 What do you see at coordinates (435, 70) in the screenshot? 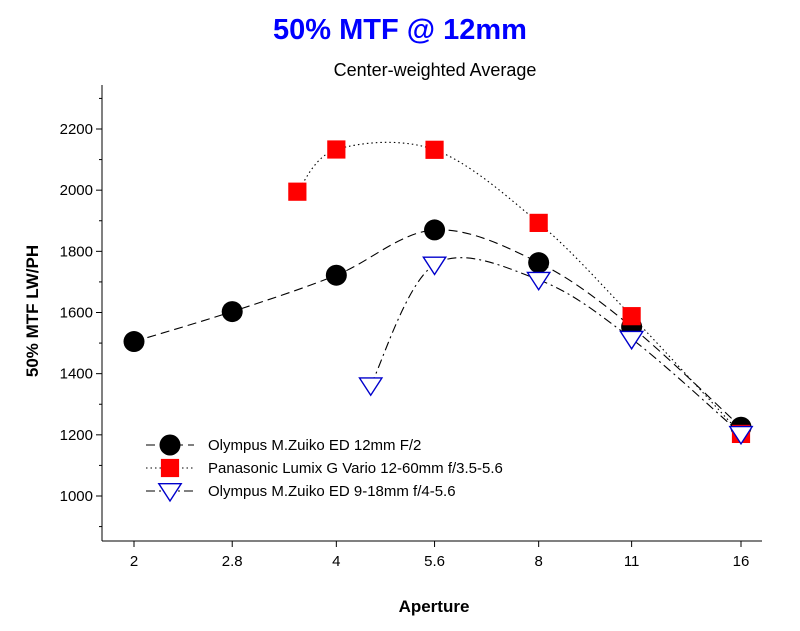
I see `chart-subtitle: Center-weighted Average` at bounding box center [435, 70].